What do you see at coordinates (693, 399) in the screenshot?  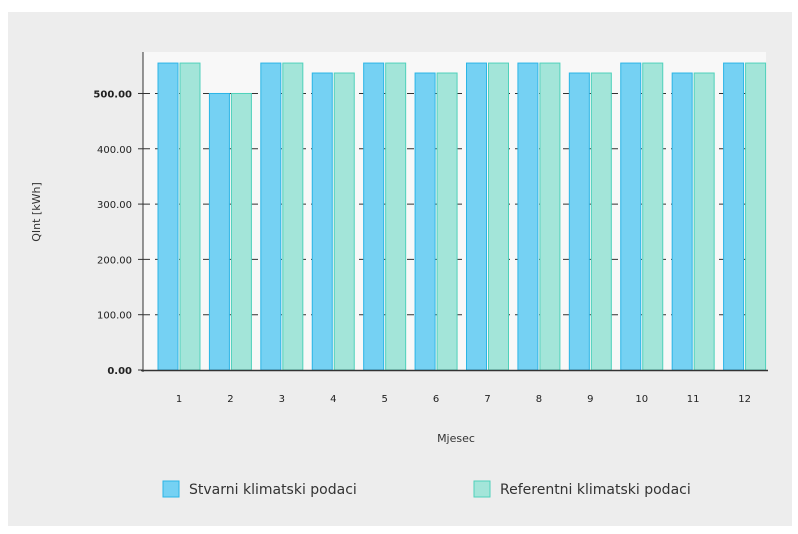 I see `x-tick-label: 11` at bounding box center [693, 399].